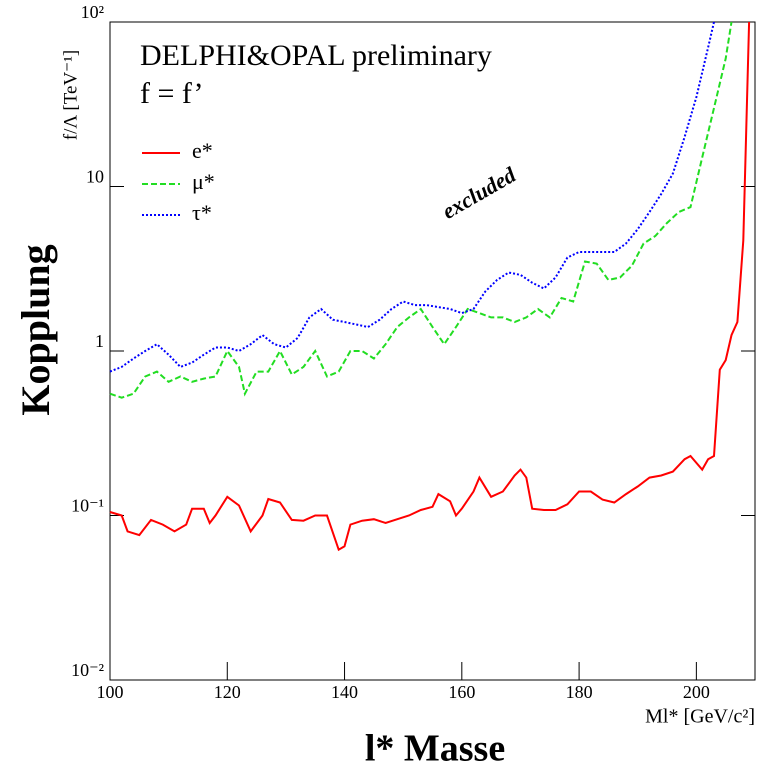 The width and height of the screenshot is (760, 772). I want to click on y-tick-label: 10⁻², so click(87, 670).